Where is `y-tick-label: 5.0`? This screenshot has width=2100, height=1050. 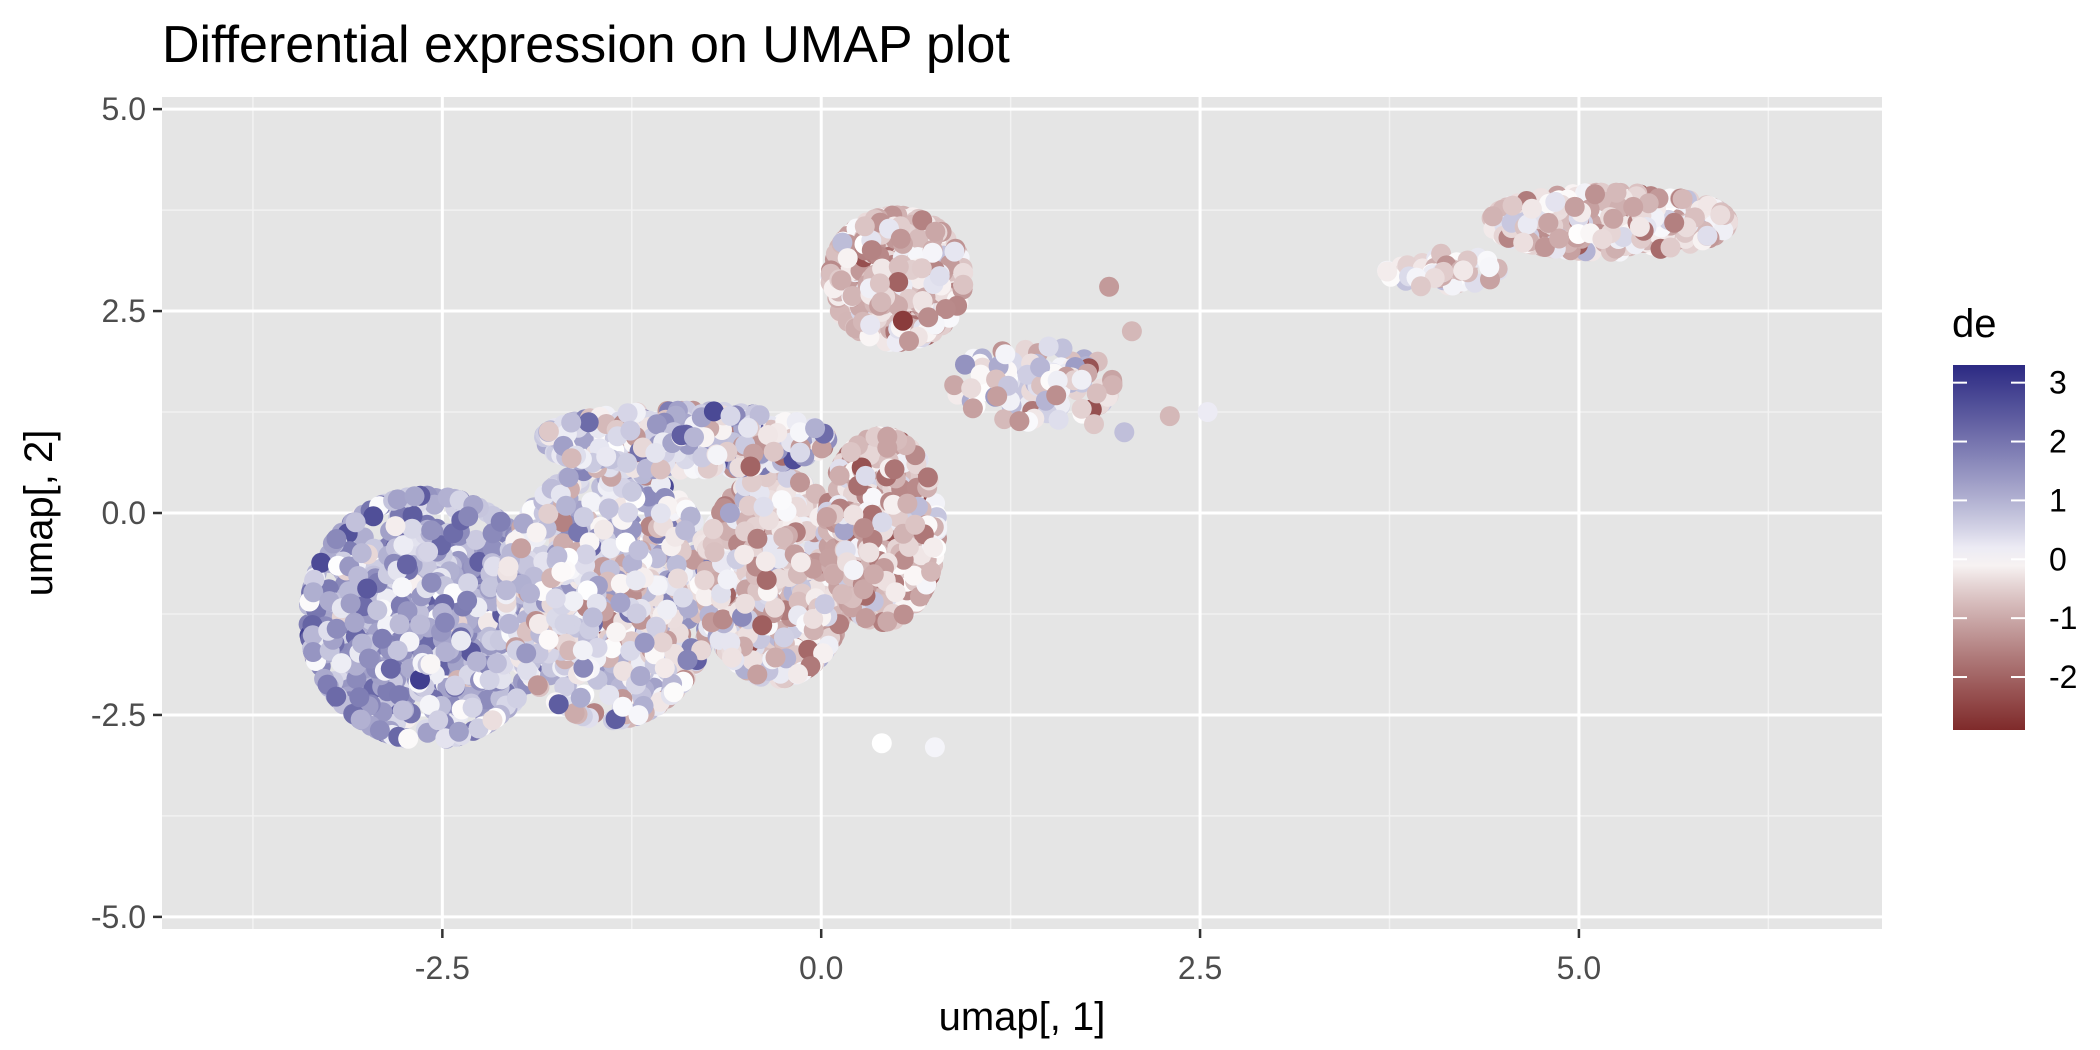 y-tick-label: 5.0 is located at coordinates (124, 109).